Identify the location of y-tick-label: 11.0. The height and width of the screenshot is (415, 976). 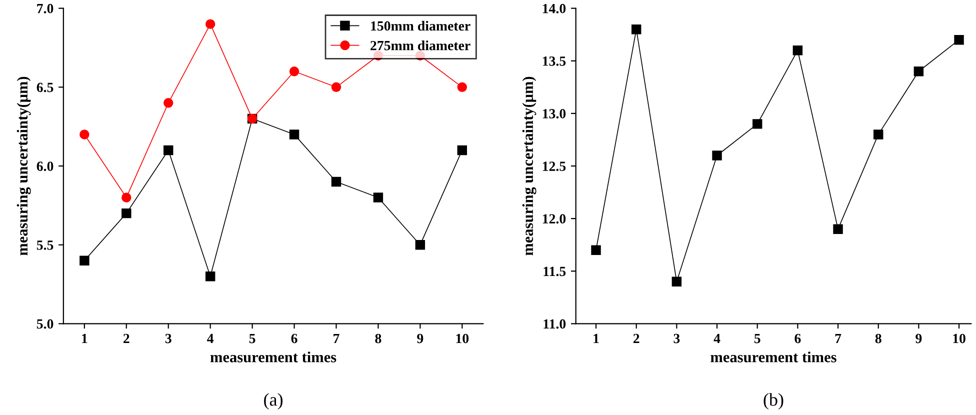
(555, 324).